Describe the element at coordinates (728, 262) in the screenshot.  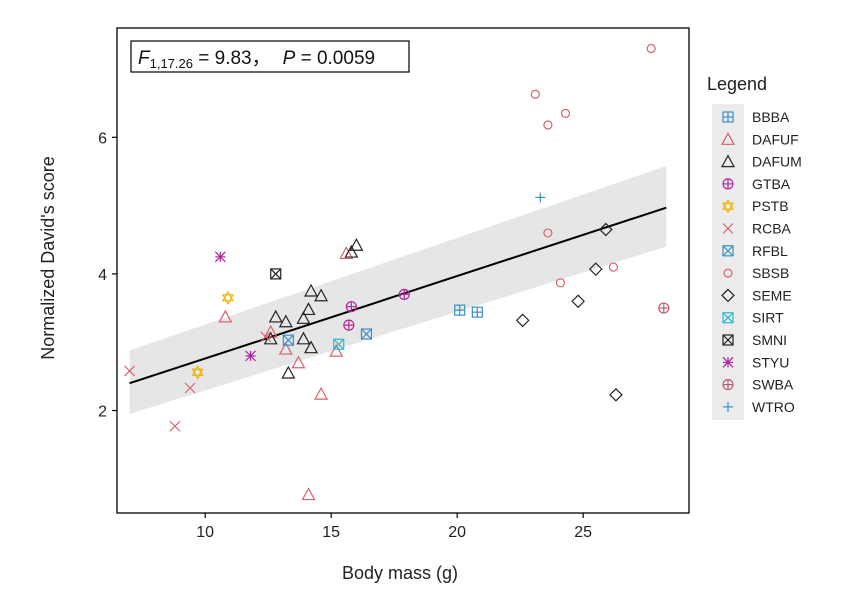
I see `legend-key-background` at that location.